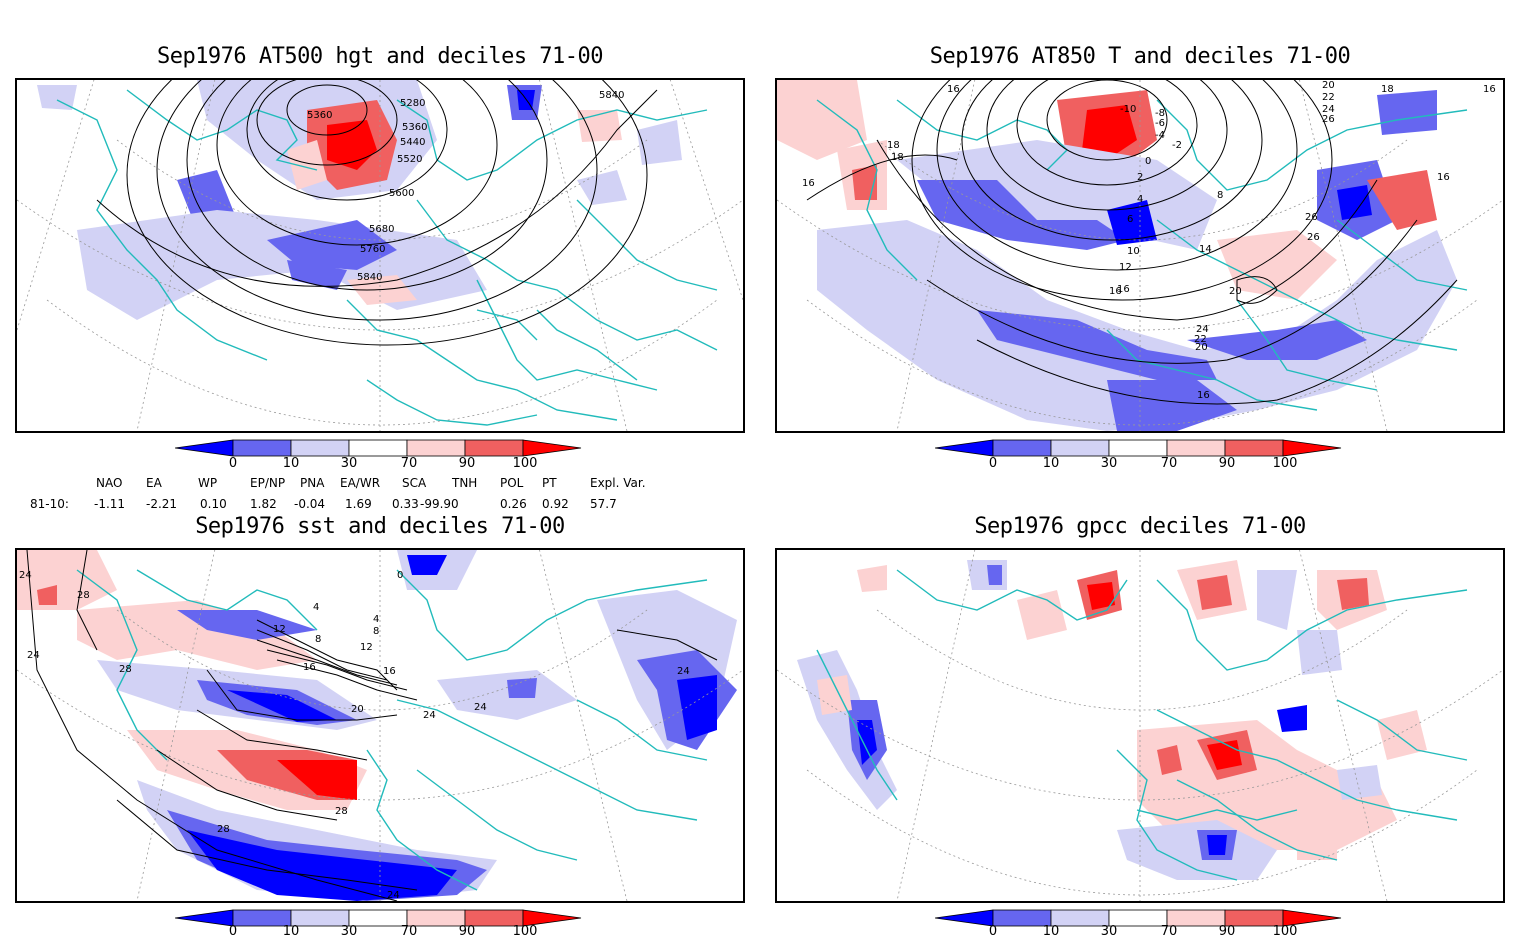  What do you see at coordinates (1205, 249) in the screenshot?
I see `svg-text: 14` at bounding box center [1205, 249].